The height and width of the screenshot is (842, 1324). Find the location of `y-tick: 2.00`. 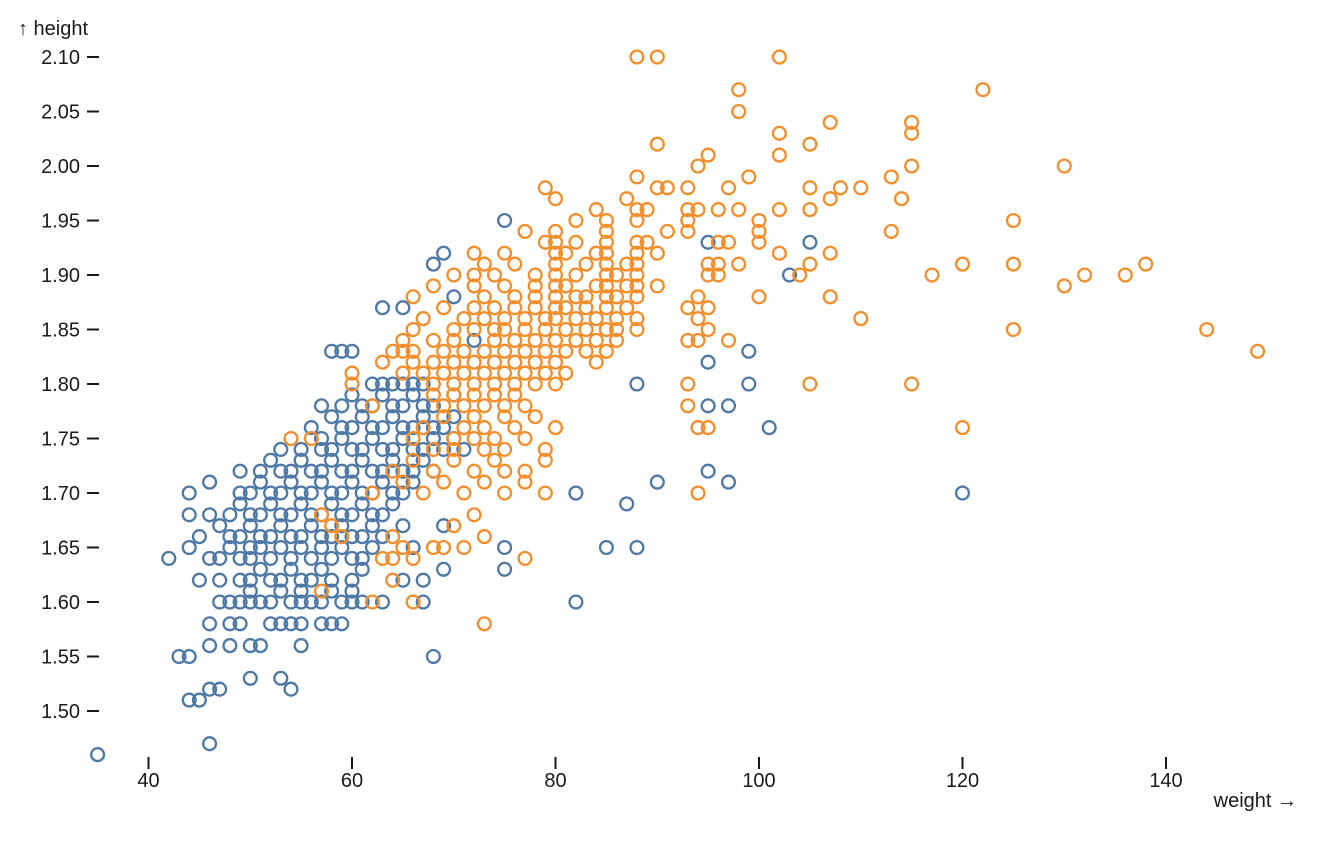

y-tick: 2.00 is located at coordinates (70, 167).